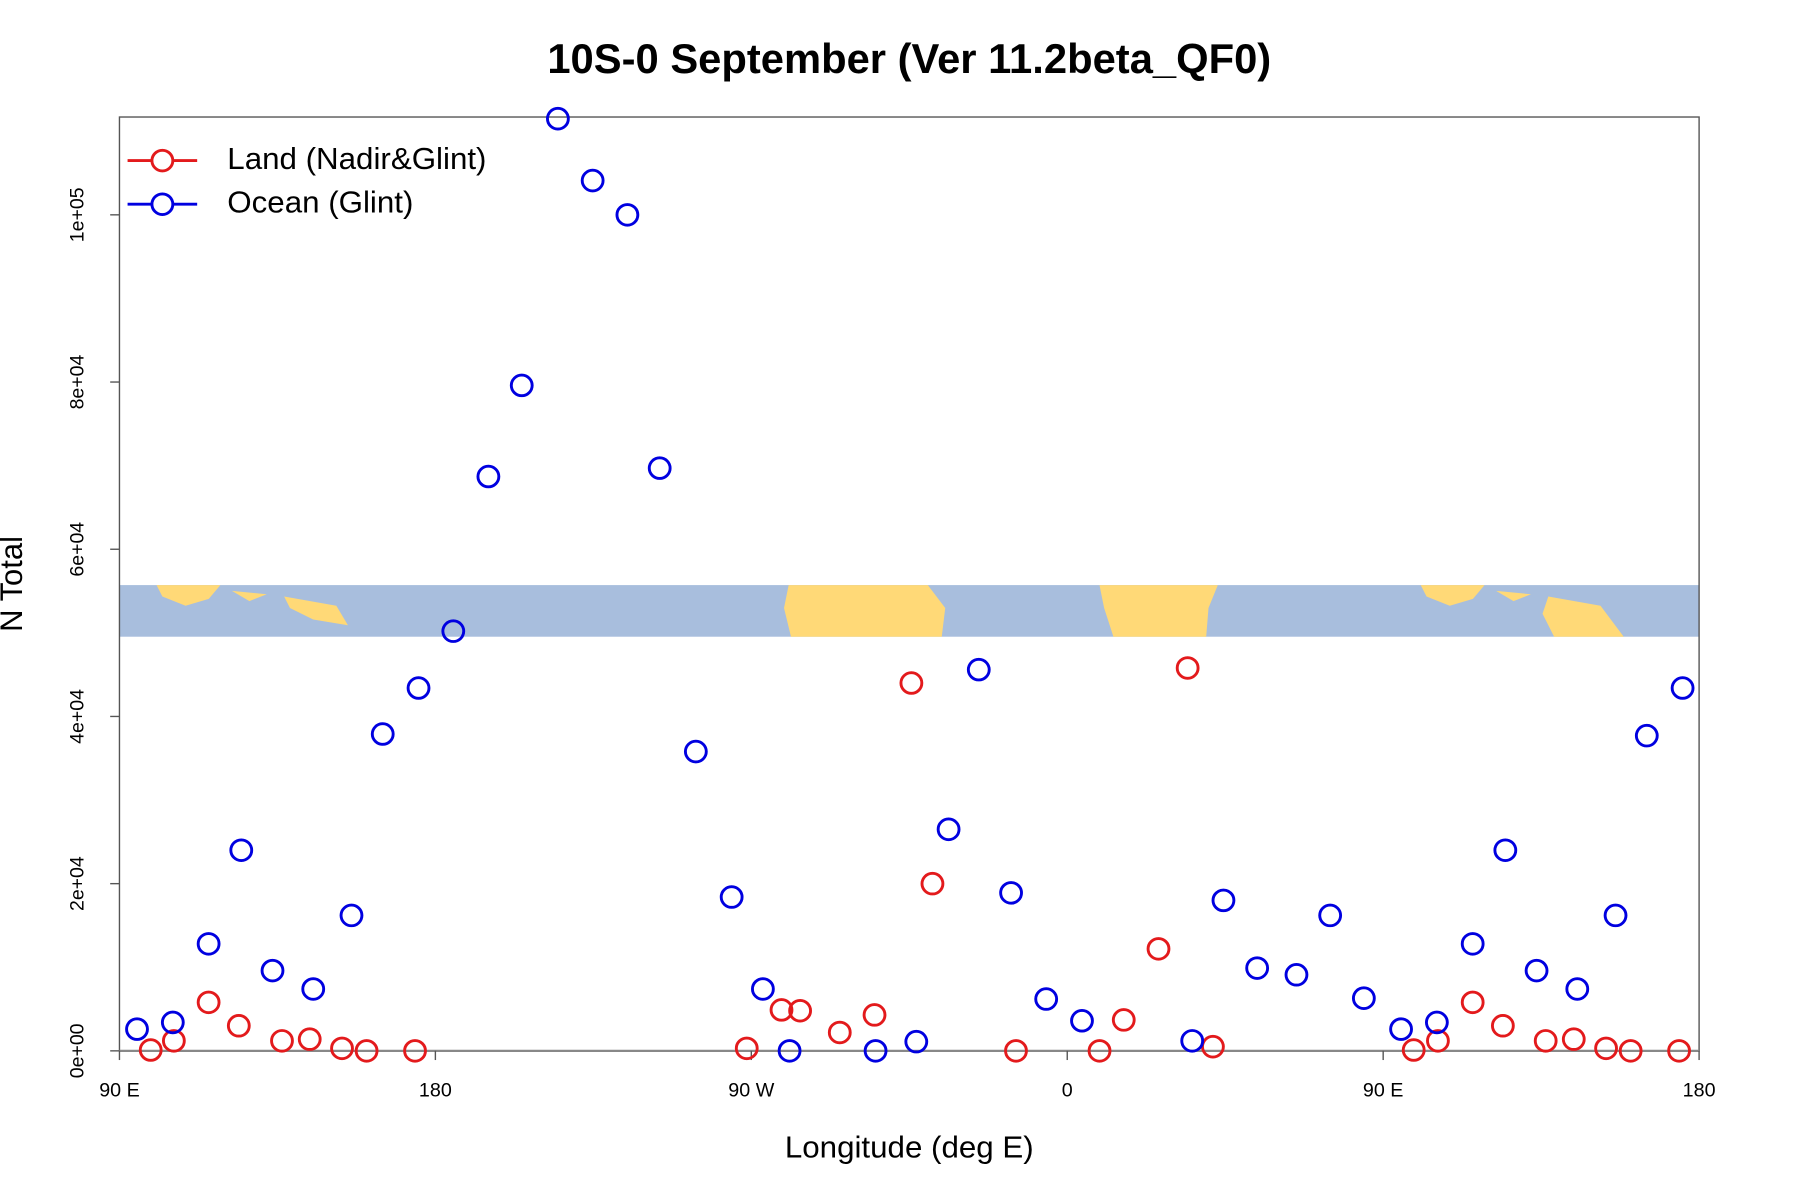  I want to click on legend-label: Land (Nadir&Glint), so click(356, 158).